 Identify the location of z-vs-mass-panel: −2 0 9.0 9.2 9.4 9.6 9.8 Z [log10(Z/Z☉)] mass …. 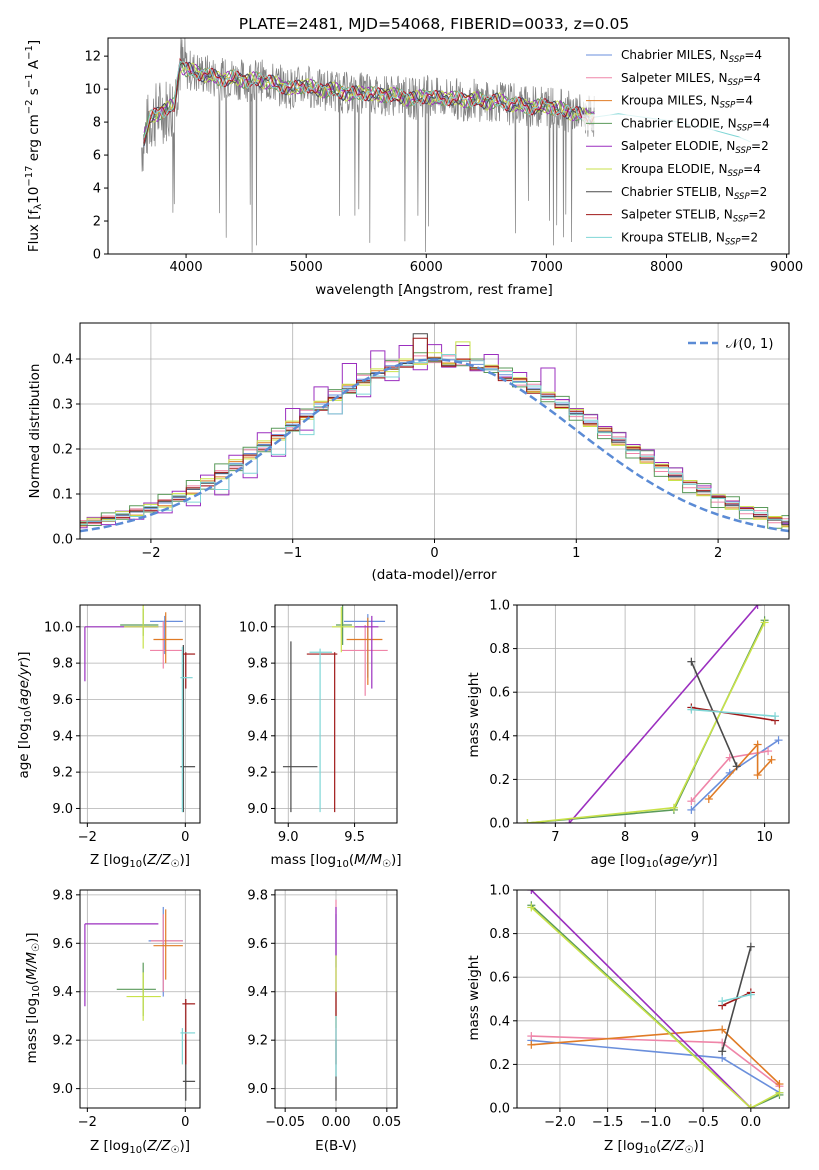
(112, 1022).